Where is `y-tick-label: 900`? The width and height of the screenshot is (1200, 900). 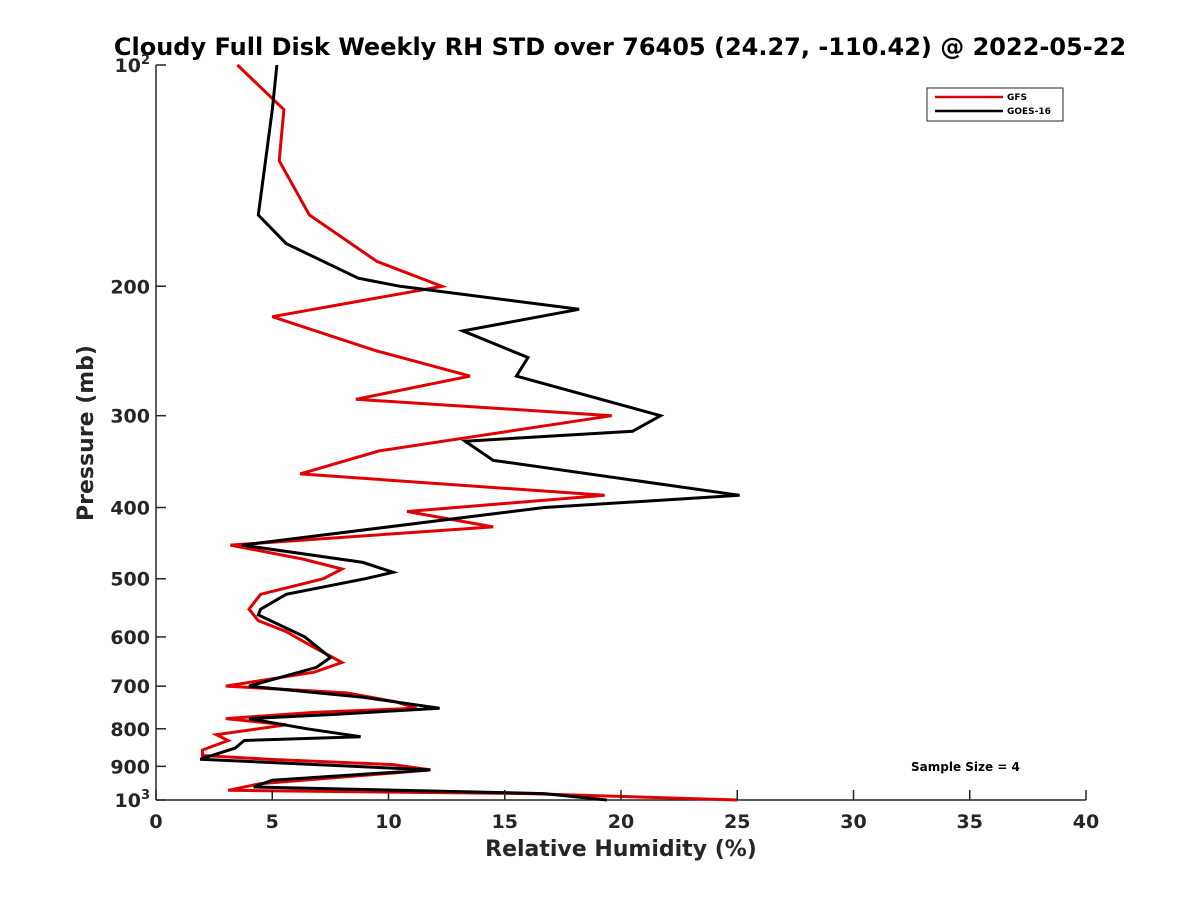
y-tick-label: 900 is located at coordinates (130, 767).